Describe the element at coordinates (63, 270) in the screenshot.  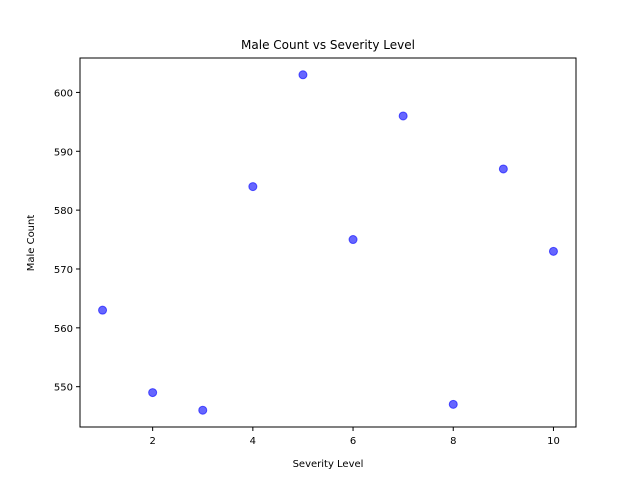
I see `y-tick-label: 570` at that location.